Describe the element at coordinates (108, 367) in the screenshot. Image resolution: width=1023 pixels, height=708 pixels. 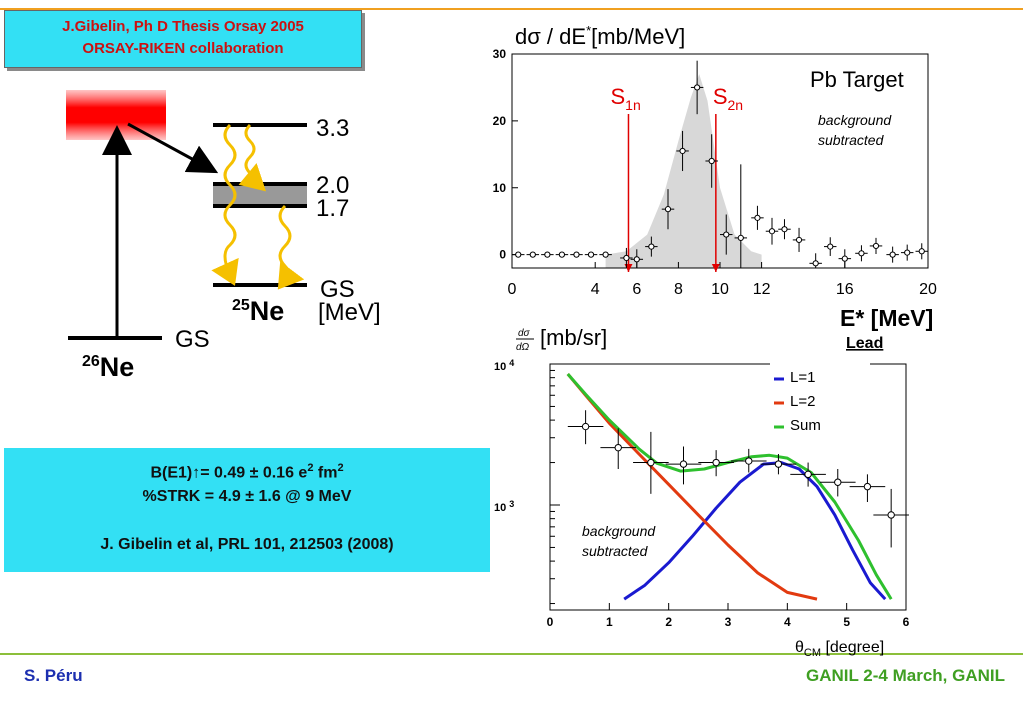
I see `nucleus-26ne-label: 26Ne` at that location.